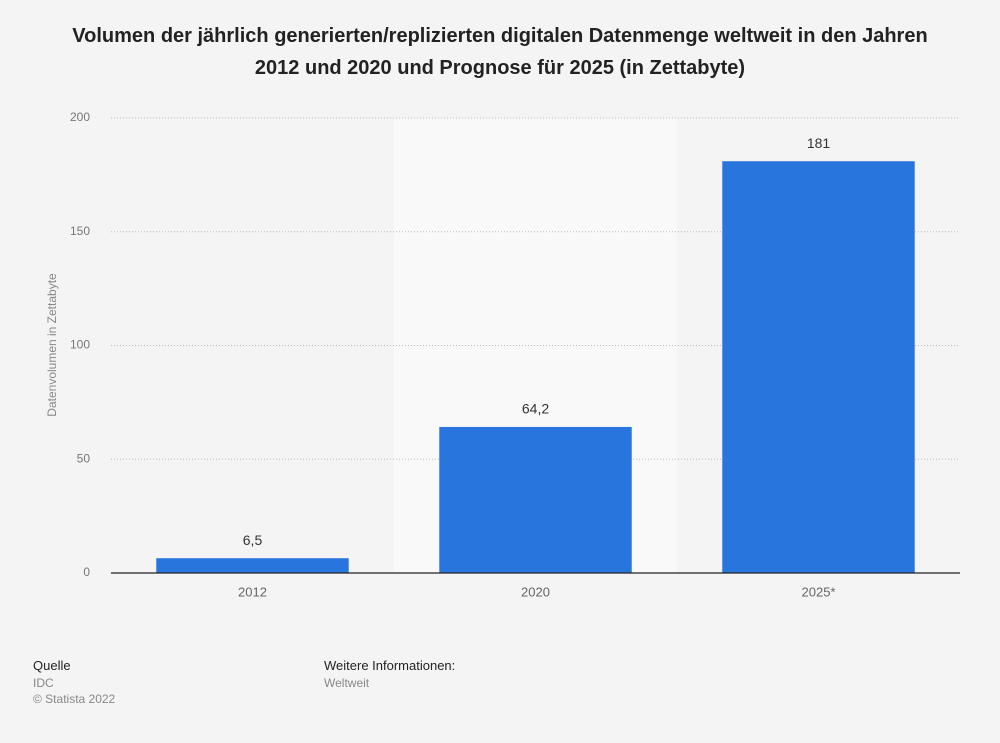 This screenshot has width=1000, height=743. What do you see at coordinates (252, 591) in the screenshot?
I see `x-tick-label: 2012` at bounding box center [252, 591].